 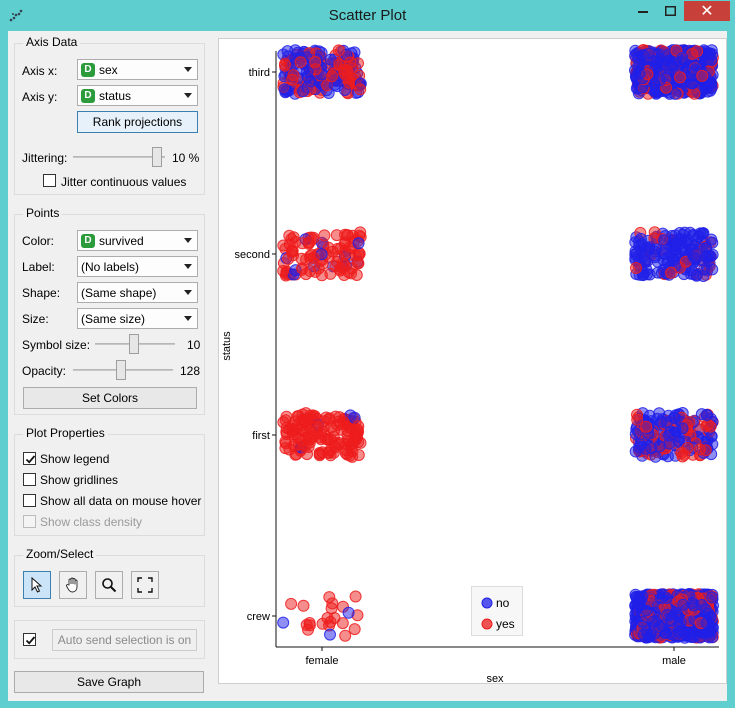 What do you see at coordinates (137, 240) in the screenshot?
I see `color-combo: D survived` at bounding box center [137, 240].